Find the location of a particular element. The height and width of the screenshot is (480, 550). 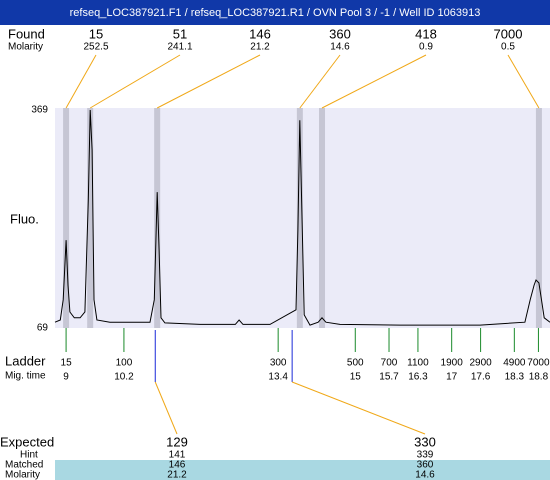

found-size: 418 is located at coordinates (426, 33).